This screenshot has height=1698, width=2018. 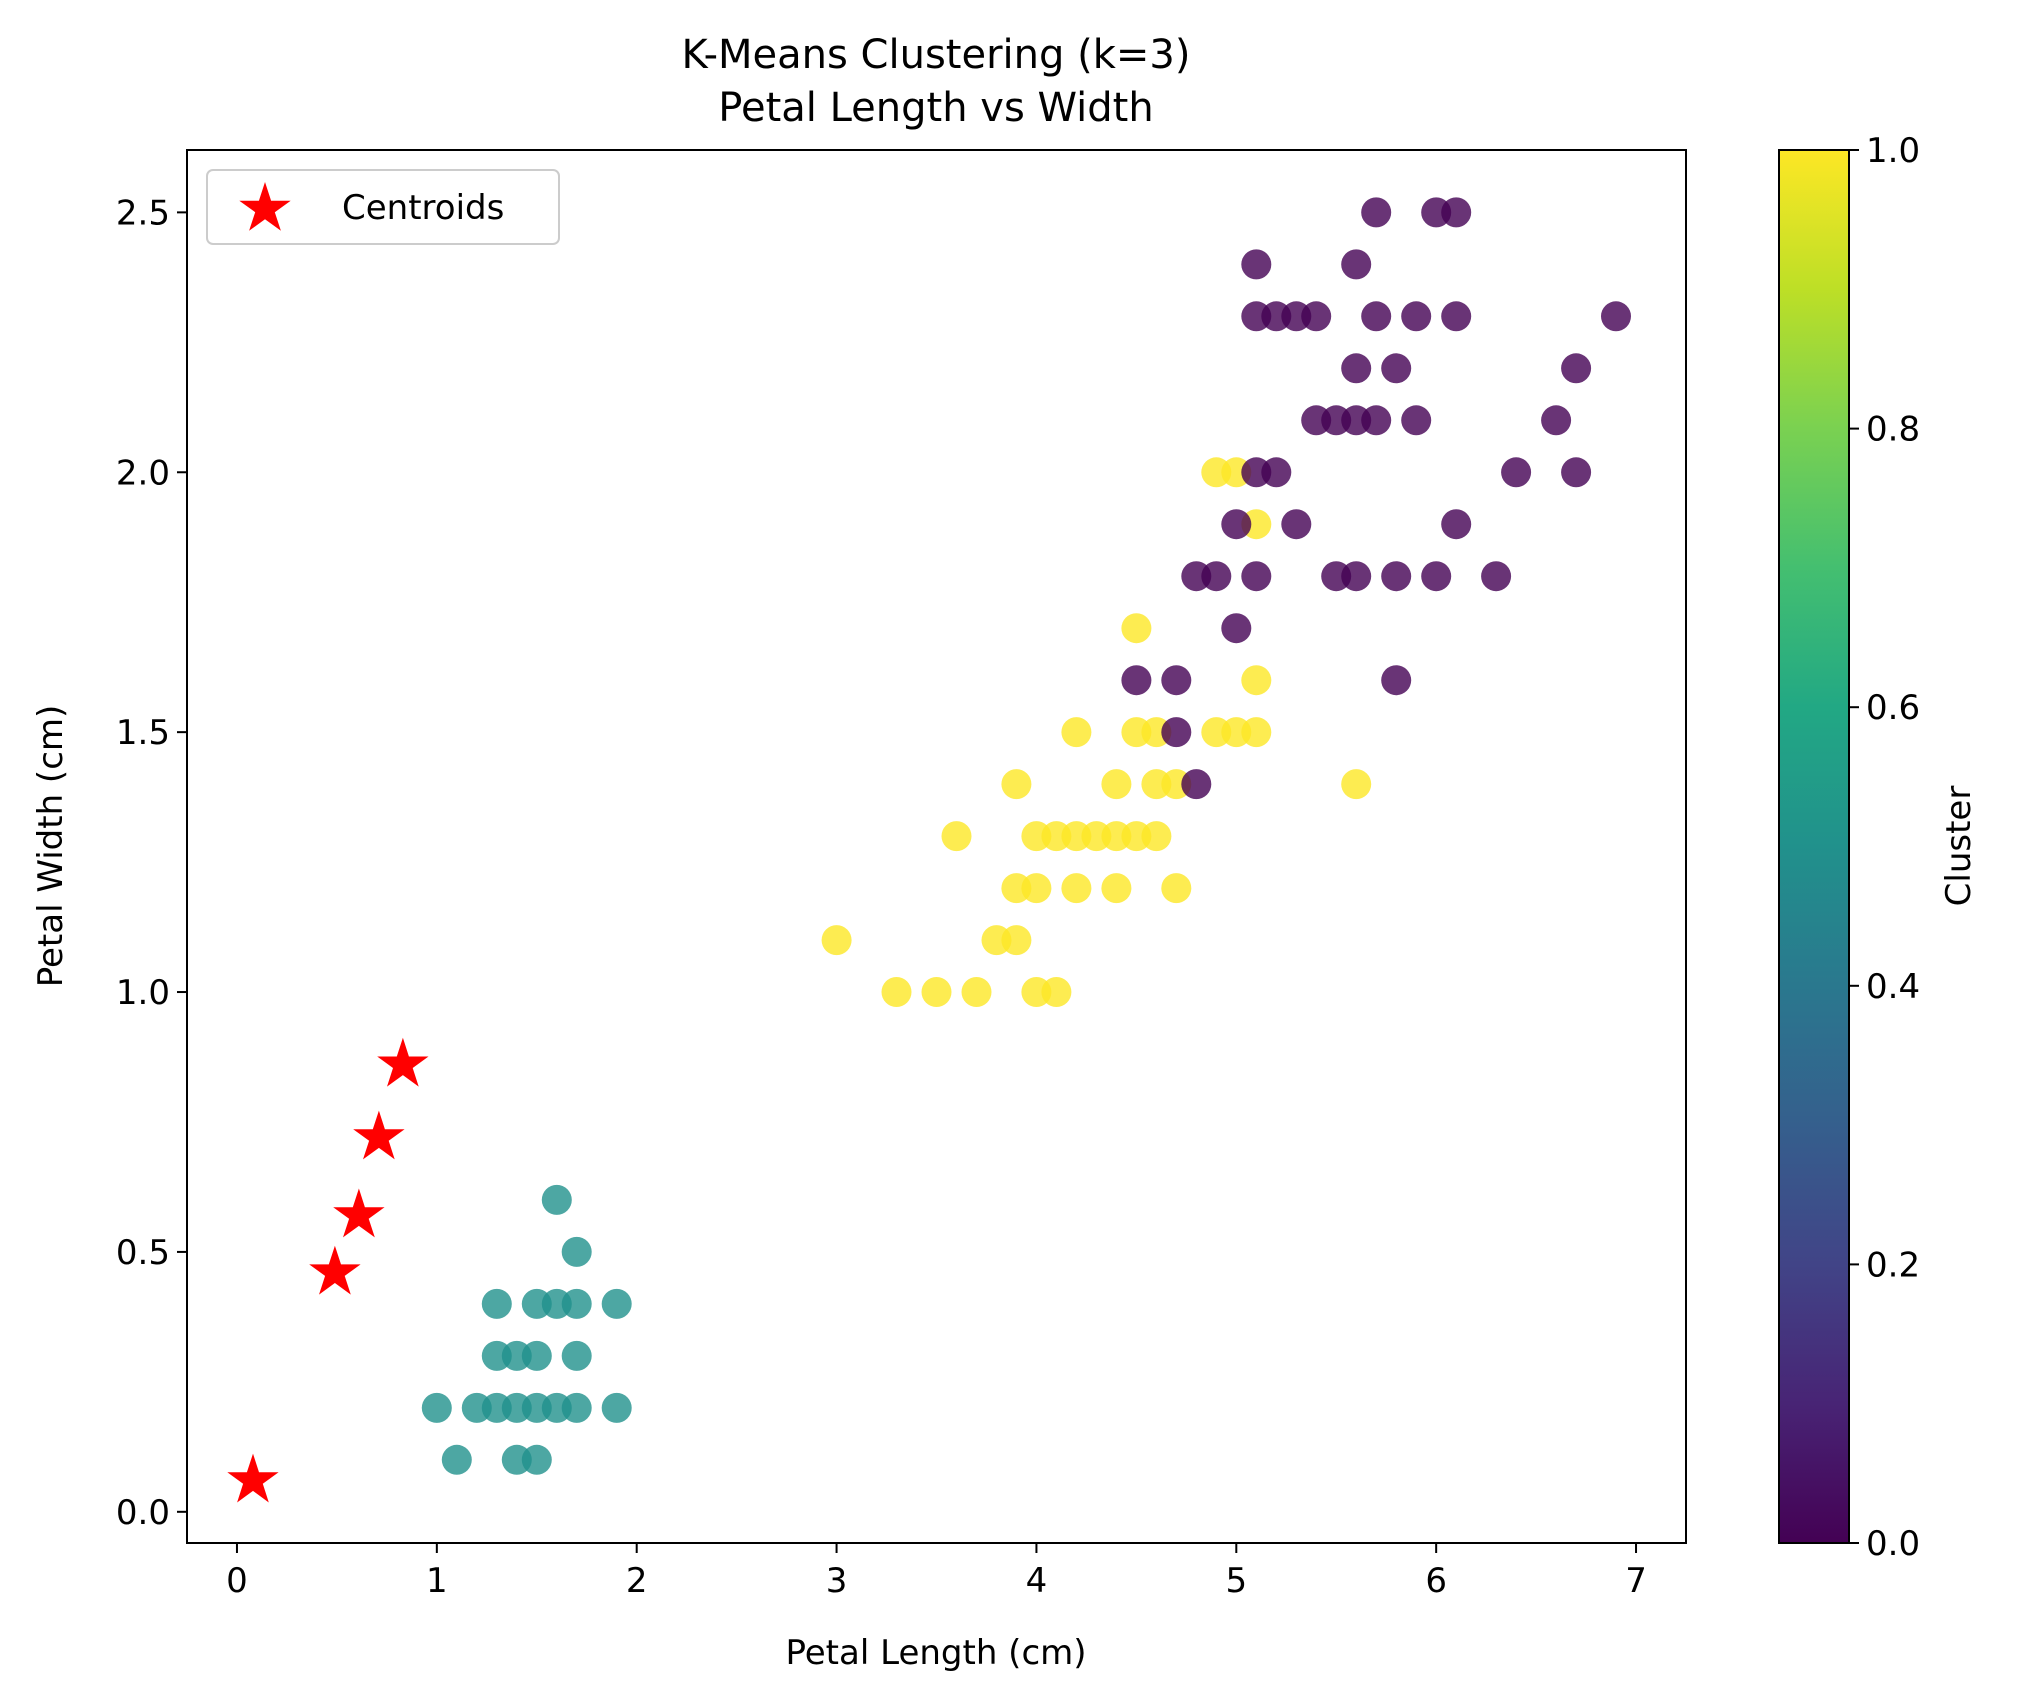 What do you see at coordinates (935, 1653) in the screenshot?
I see `x-axis-label: Petal Length (cm)` at bounding box center [935, 1653].